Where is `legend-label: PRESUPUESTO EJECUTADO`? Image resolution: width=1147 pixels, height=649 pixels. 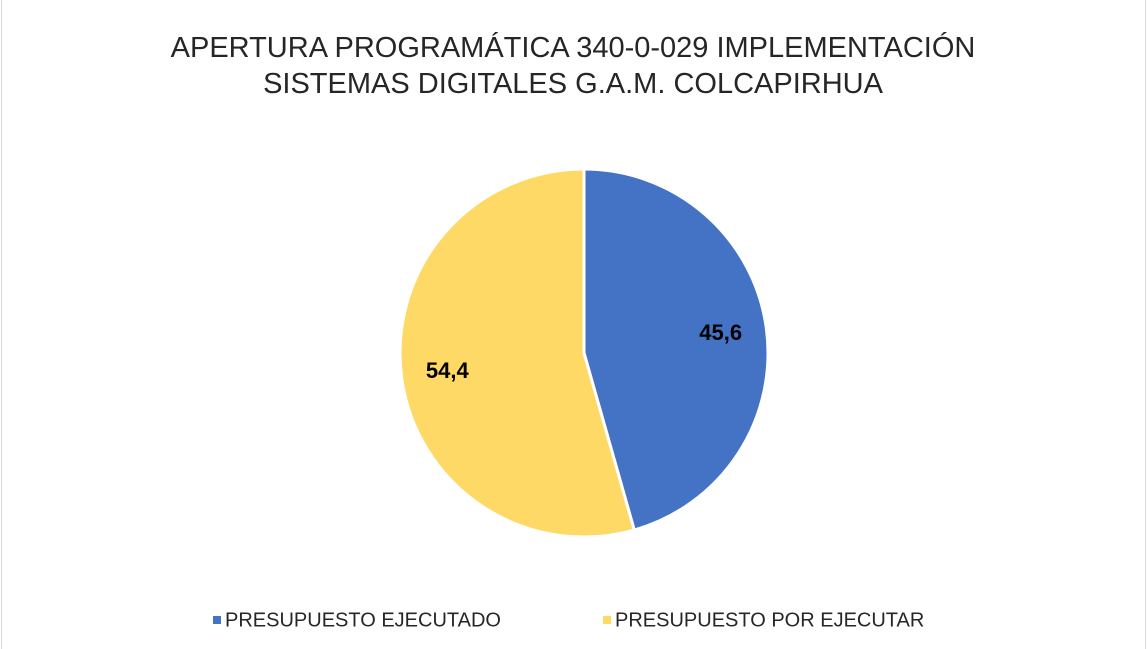 legend-label: PRESUPUESTO EJECUTADO is located at coordinates (363, 620).